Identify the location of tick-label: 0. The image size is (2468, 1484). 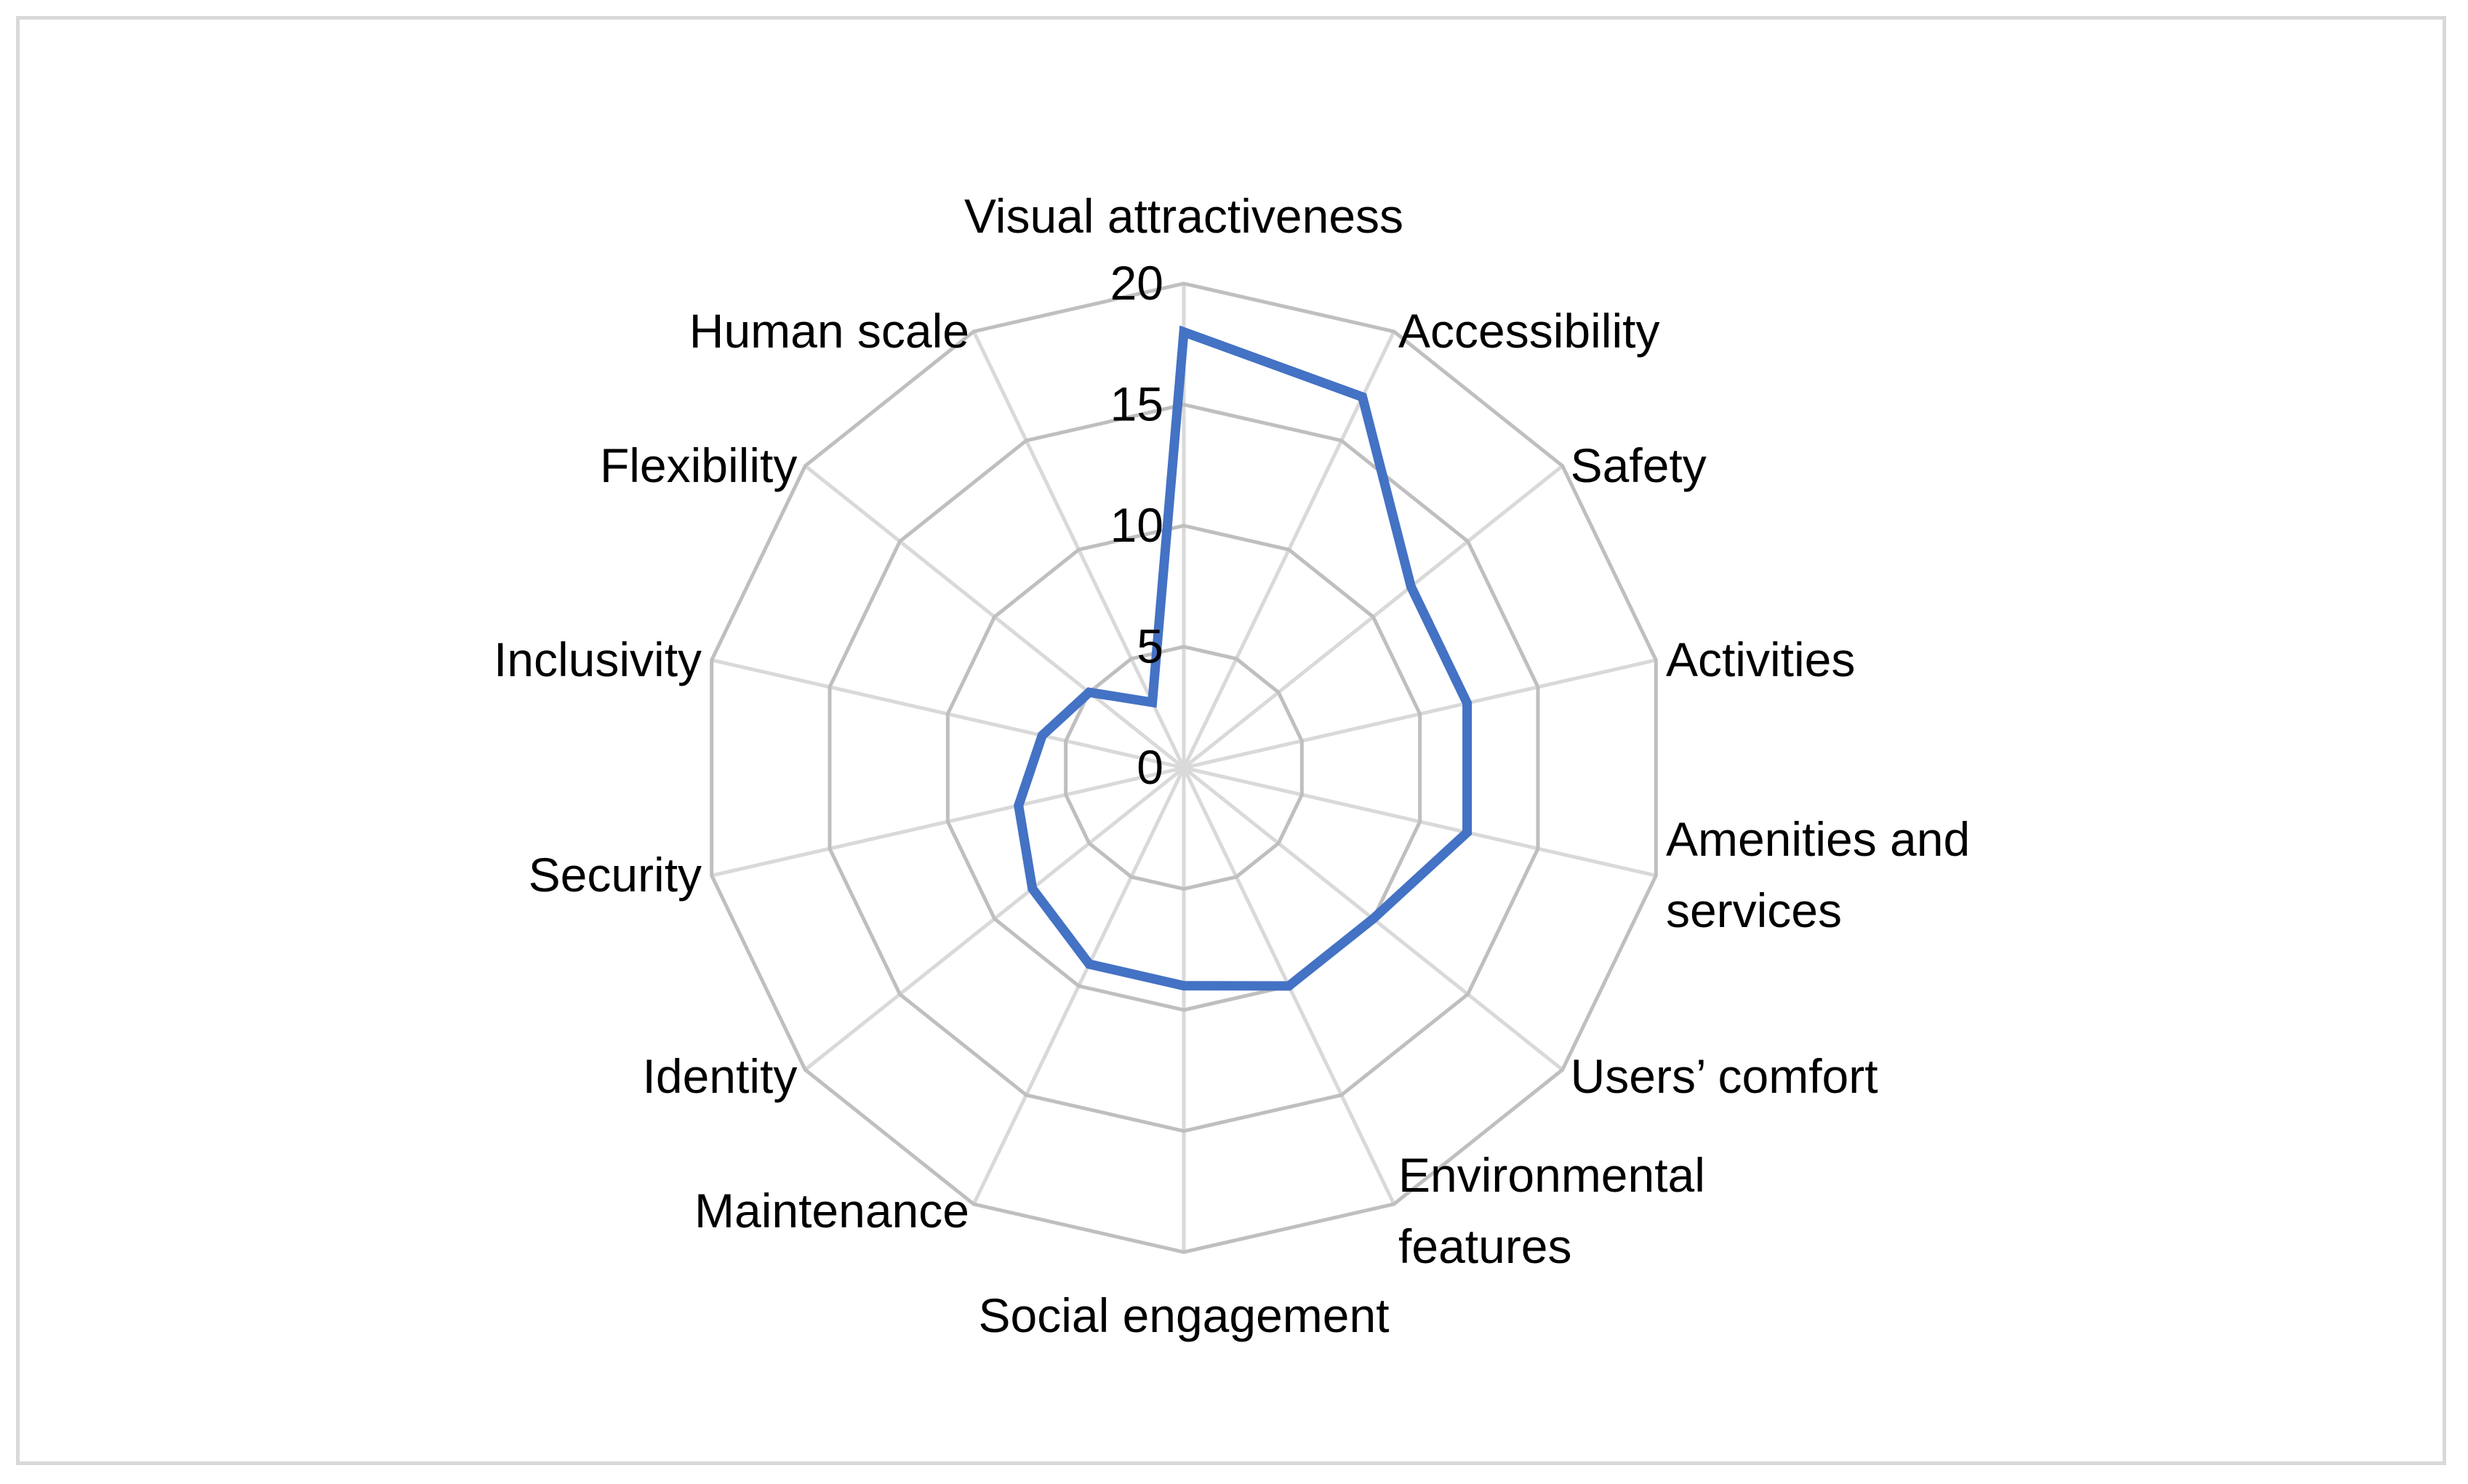
(1150, 767).